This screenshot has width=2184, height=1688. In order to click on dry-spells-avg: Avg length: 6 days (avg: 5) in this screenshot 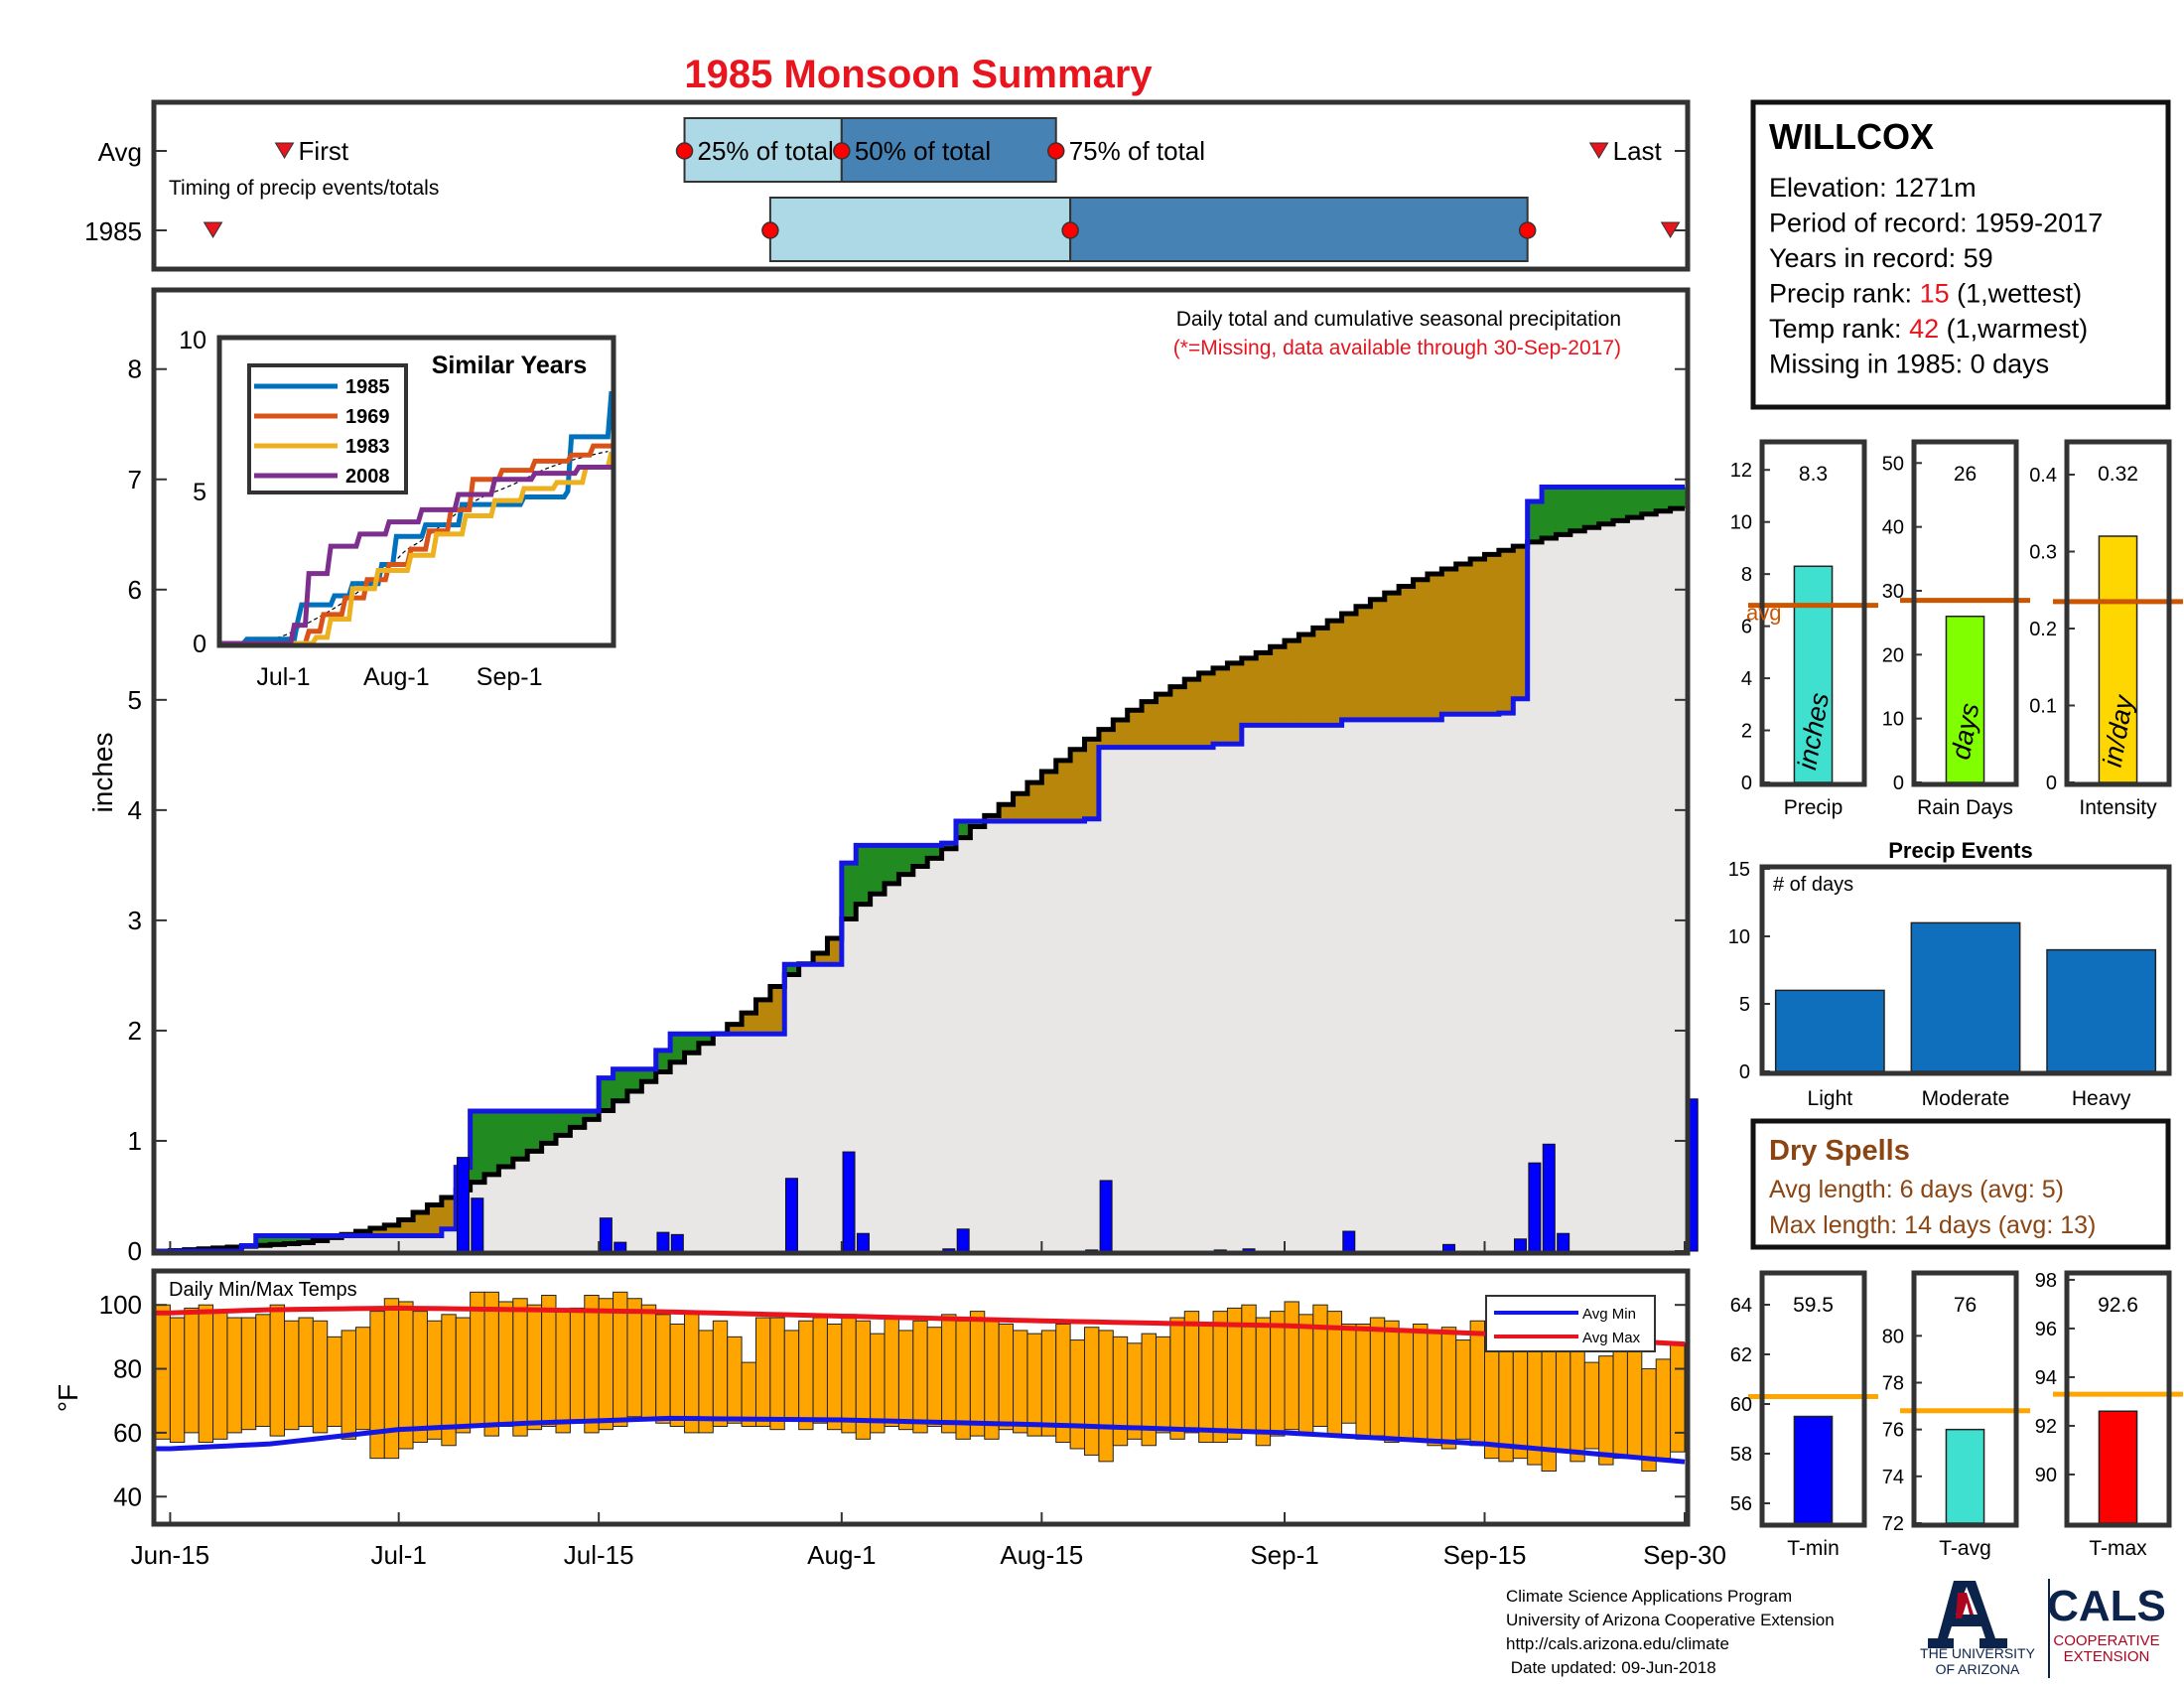, I will do `click(1916, 1189)`.